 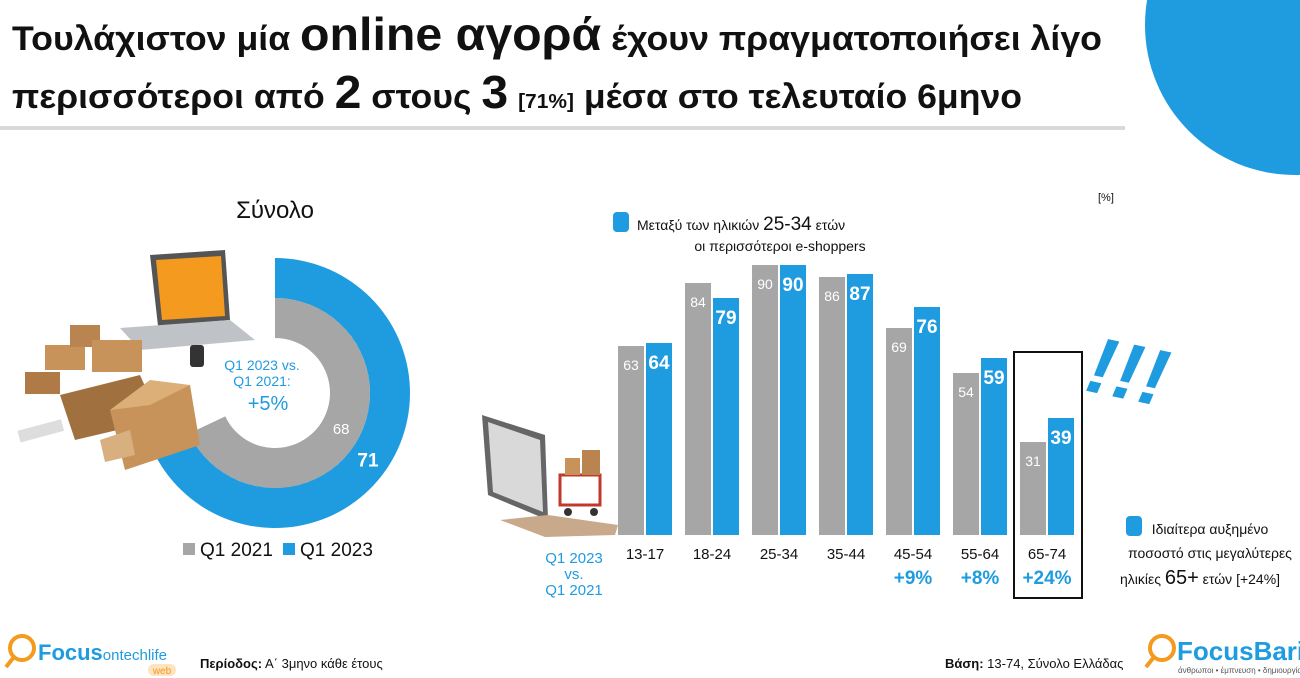 I want to click on change-label: +9%, so click(x=913, y=578).